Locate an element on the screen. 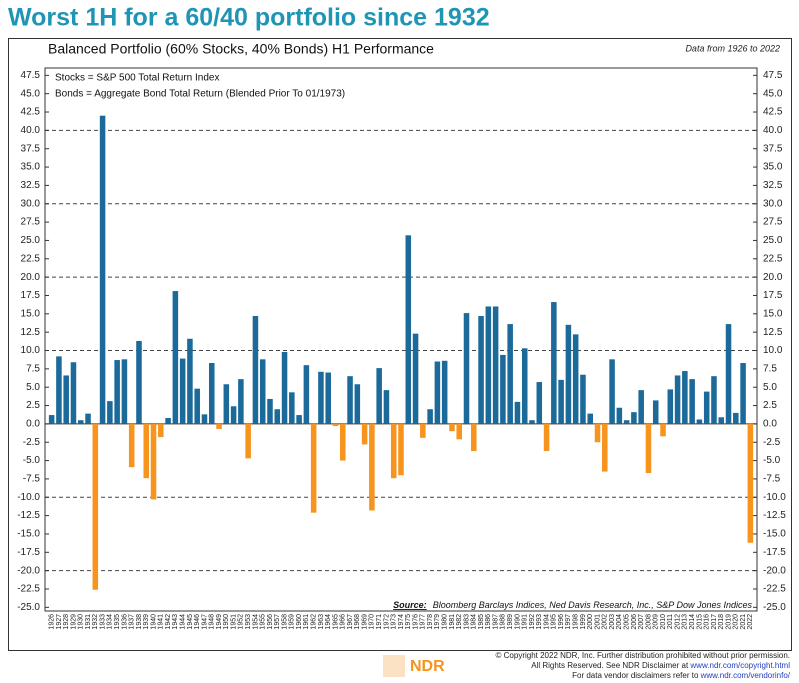 This screenshot has width=799, height=683. x-tick-label: 1981 is located at coordinates (452, 622).